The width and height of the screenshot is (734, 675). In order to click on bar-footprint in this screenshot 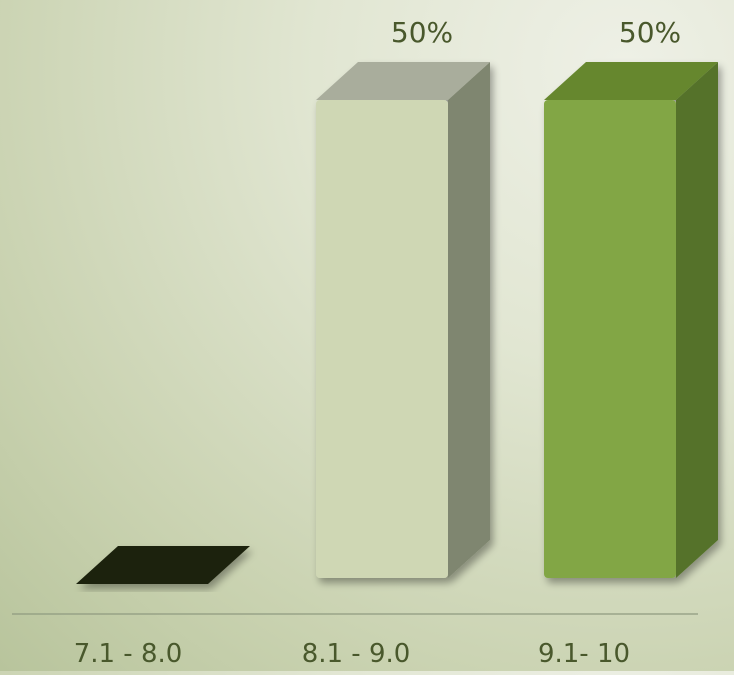, I will do `click(163, 565)`.